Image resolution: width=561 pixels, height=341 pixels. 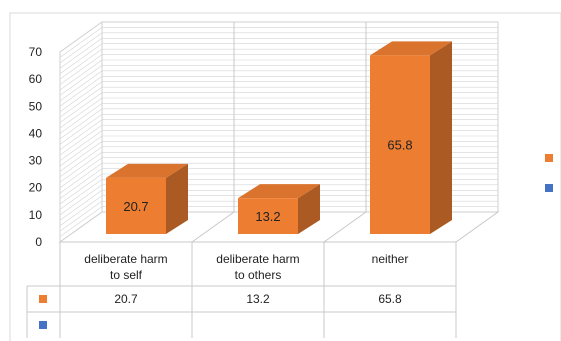 What do you see at coordinates (390, 259) in the screenshot?
I see `category-label: neither` at bounding box center [390, 259].